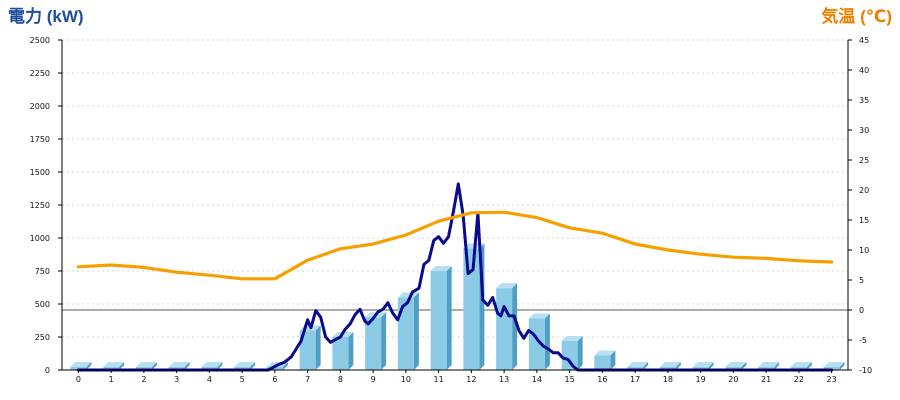  I want to click on x-tick-label: 21, so click(766, 379).